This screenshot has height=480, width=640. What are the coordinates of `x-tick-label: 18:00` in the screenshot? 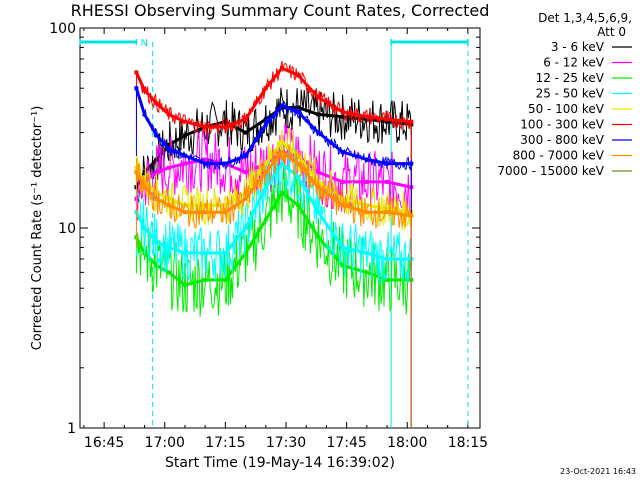 It's located at (407, 443).